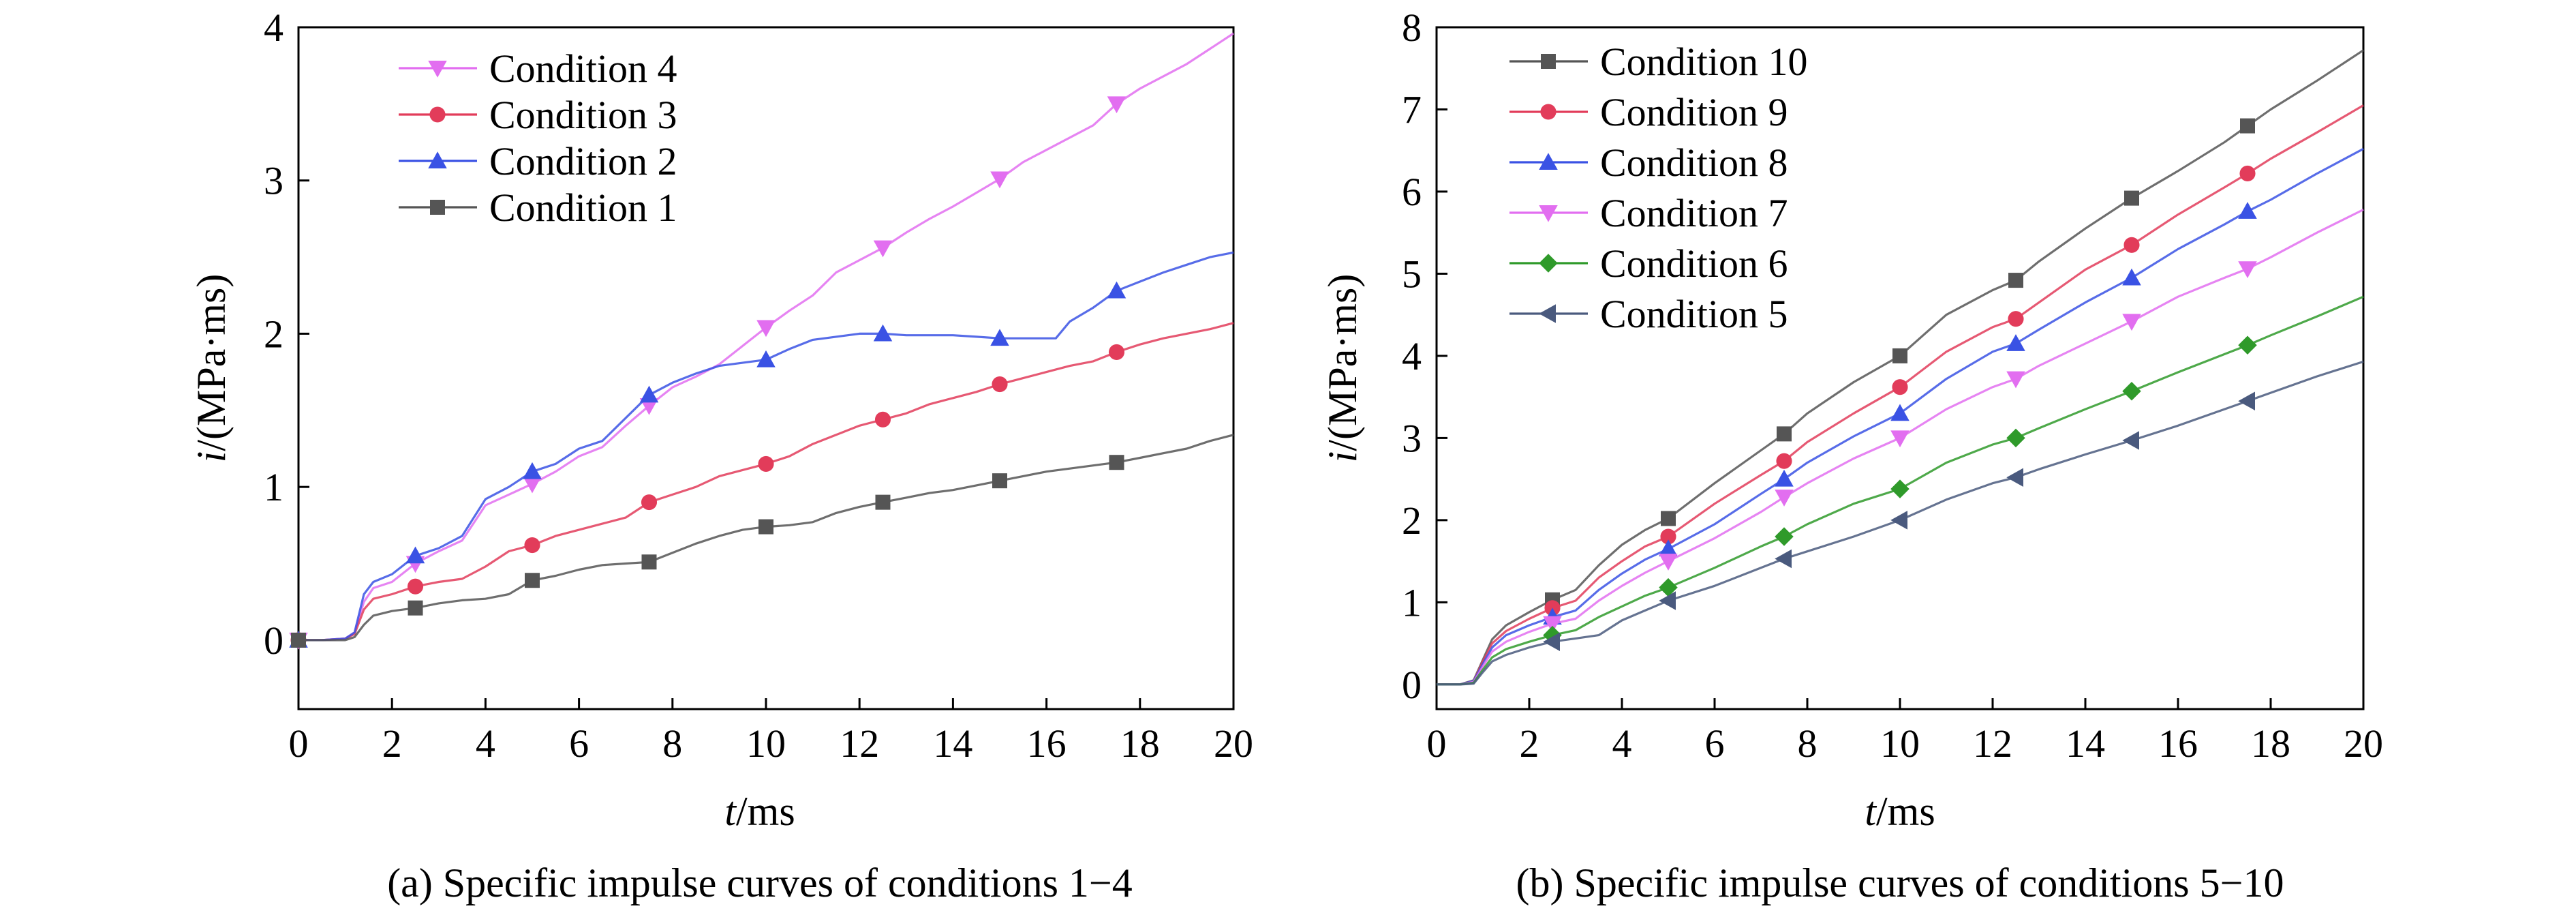 The height and width of the screenshot is (915, 2576). I want to click on x-tick-label: 14, so click(953, 743).